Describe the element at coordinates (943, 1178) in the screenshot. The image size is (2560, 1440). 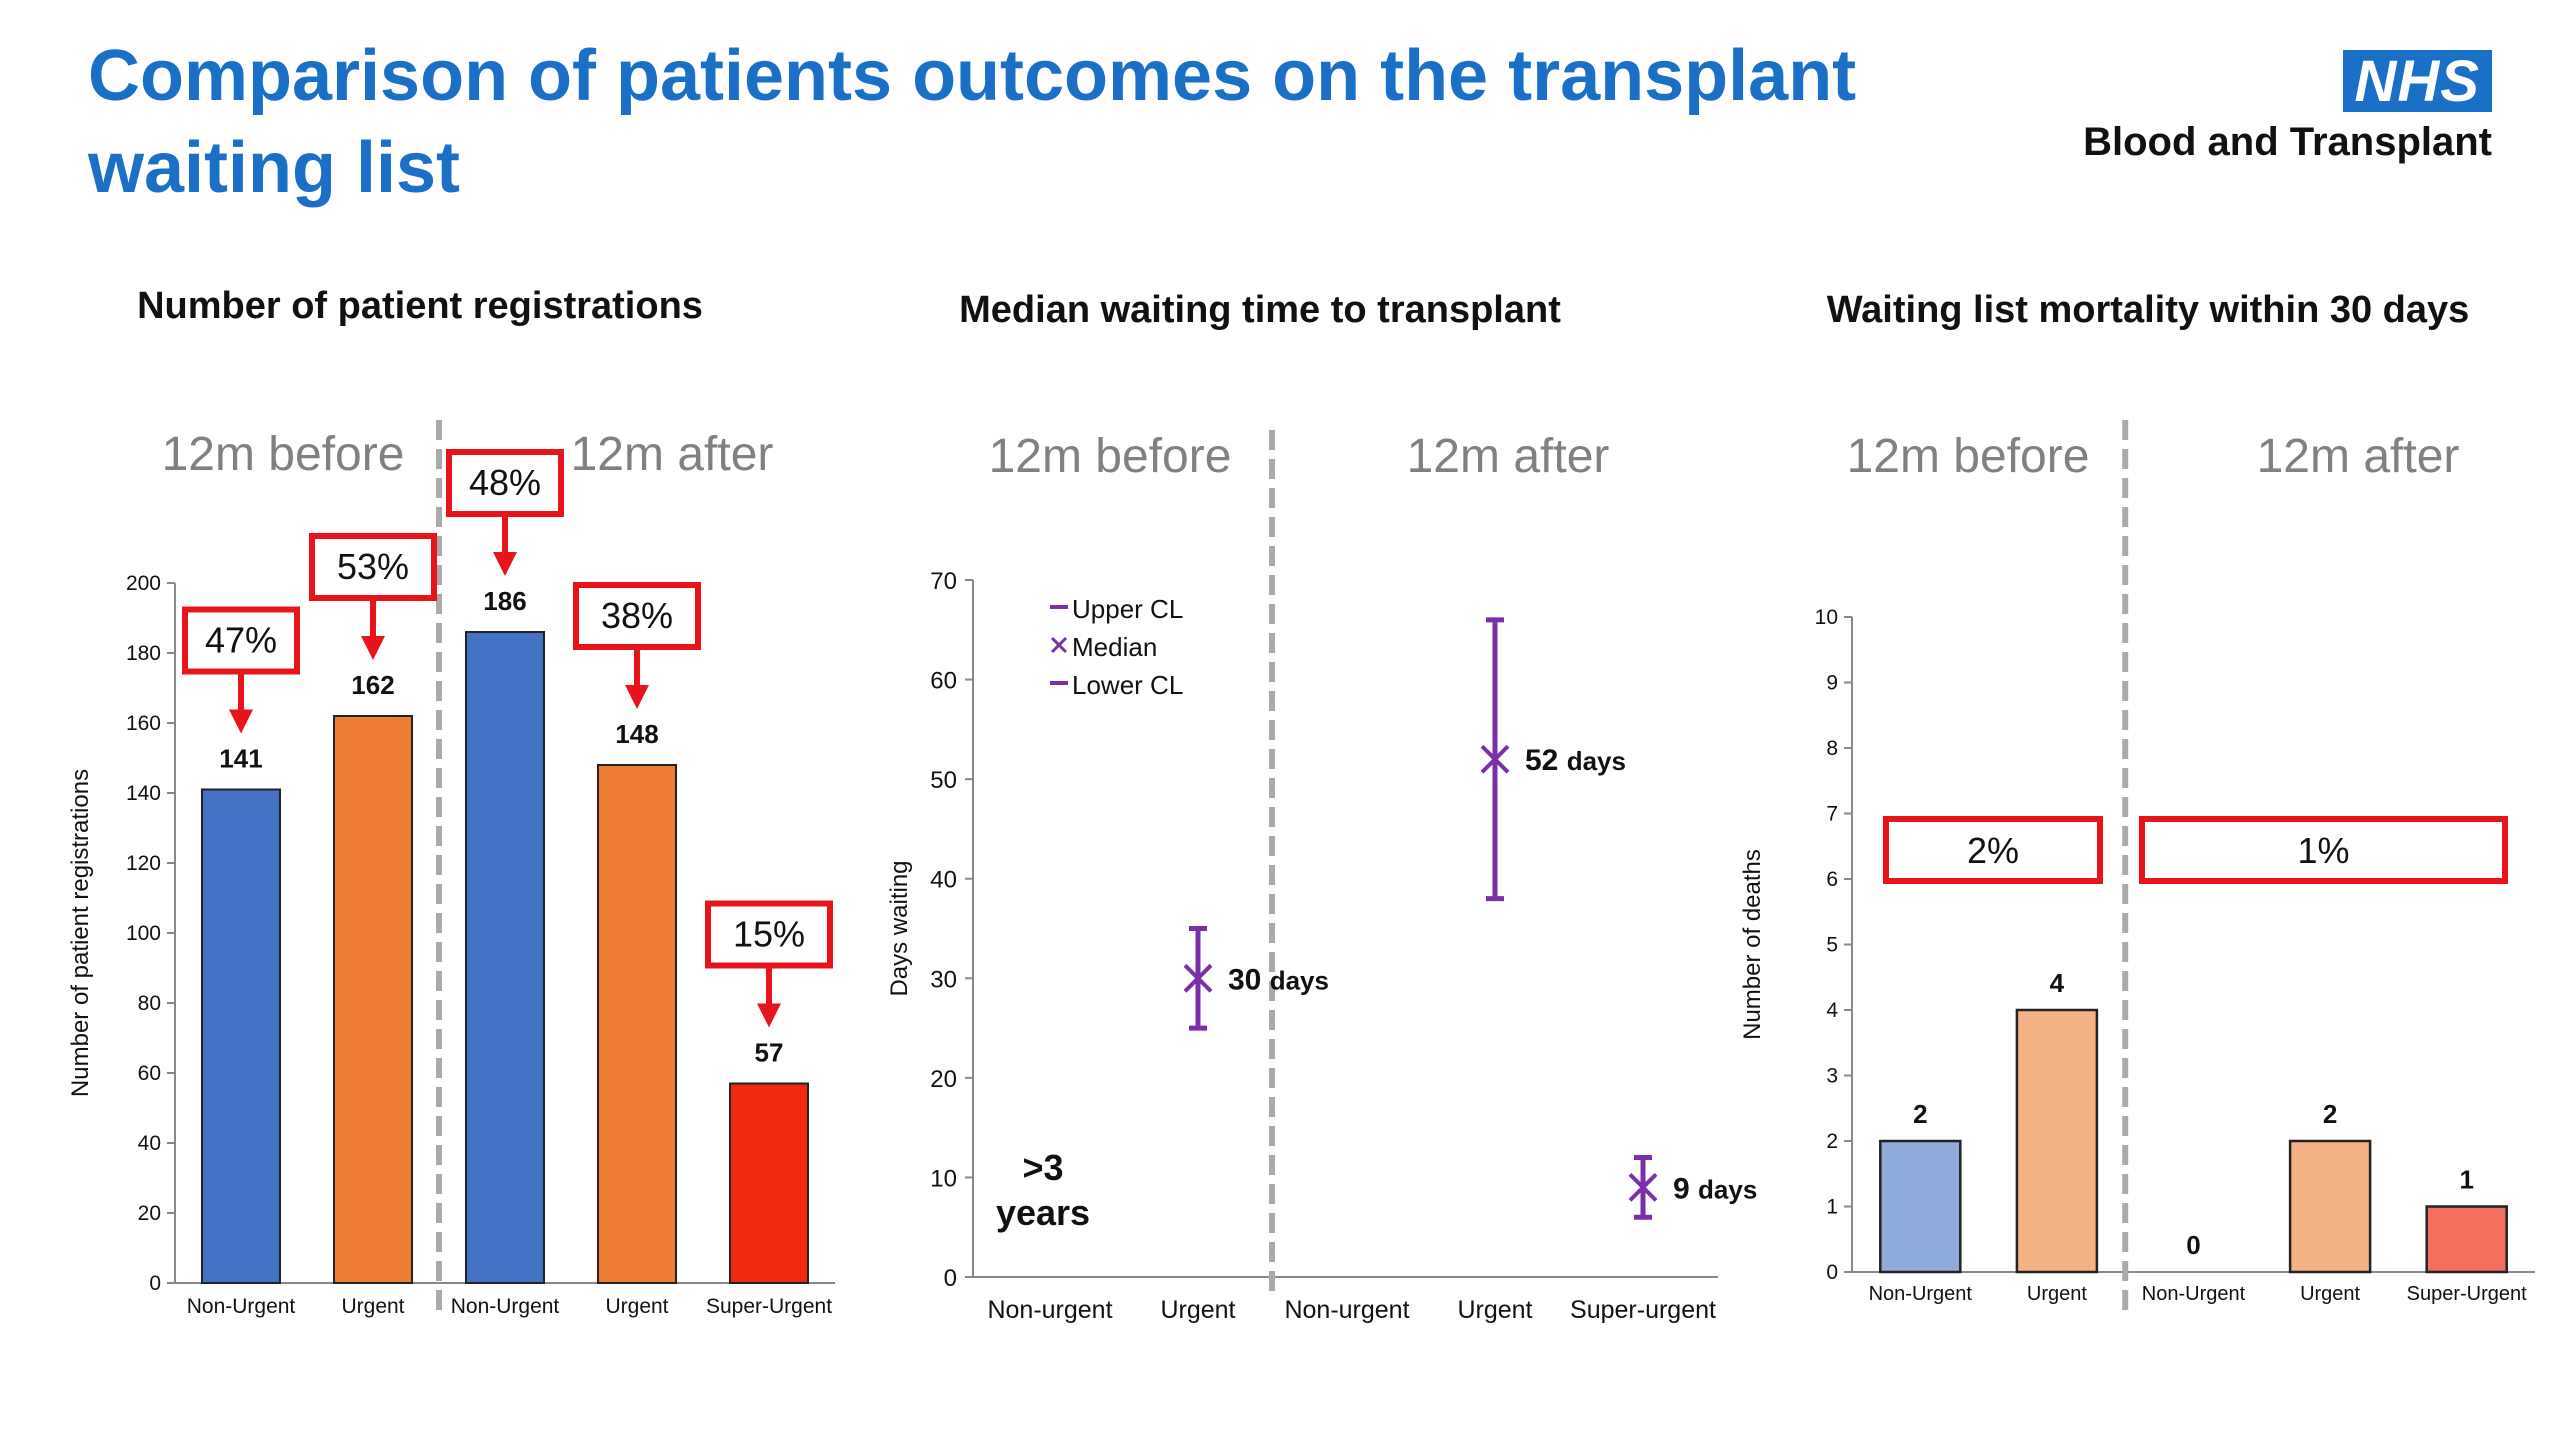
I see `y-tick-label: 10` at that location.